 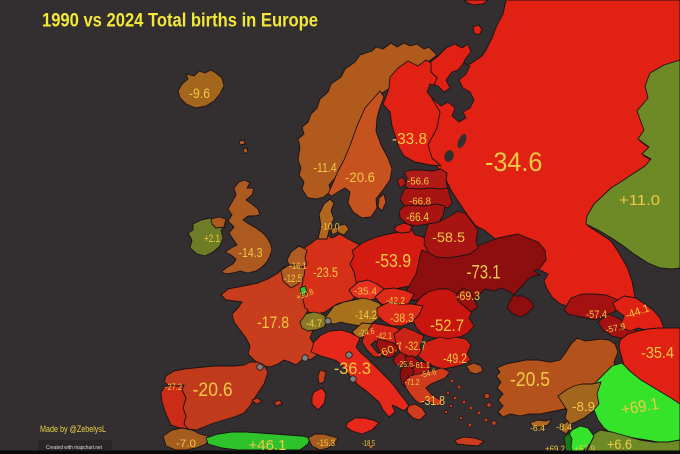 What do you see at coordinates (616, 328) in the screenshot?
I see `svg-text: -57.9` at bounding box center [616, 328].